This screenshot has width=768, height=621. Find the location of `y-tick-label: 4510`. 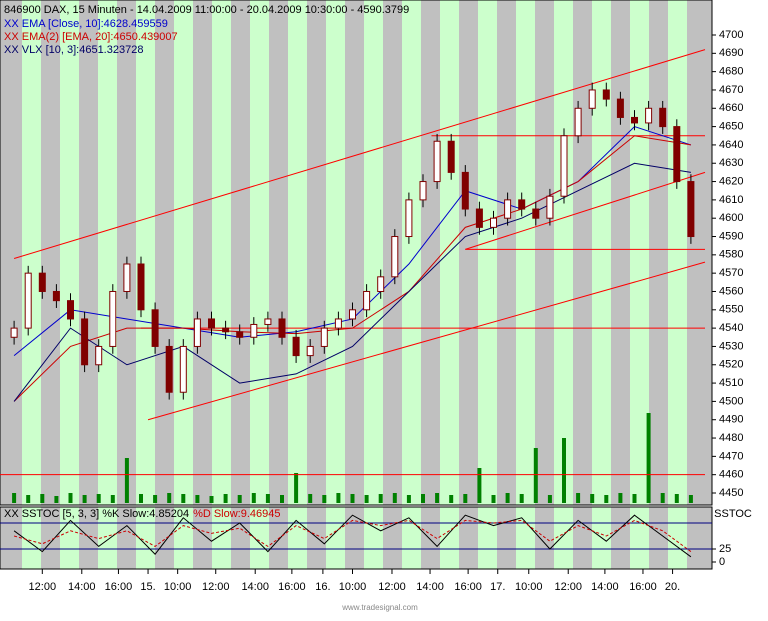

y-tick-label: 4510 is located at coordinates (731, 383).